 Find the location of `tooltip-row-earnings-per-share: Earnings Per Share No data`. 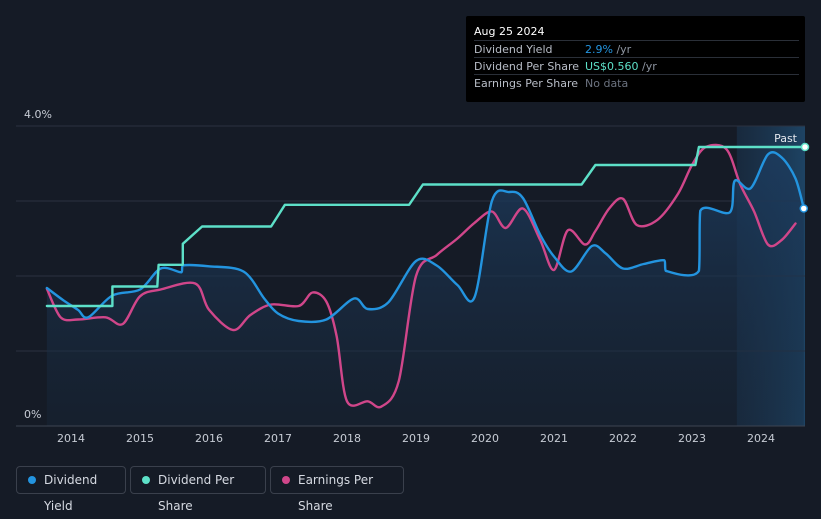

tooltip-row-earnings-per-share: Earnings Per Share No data is located at coordinates (636, 83).